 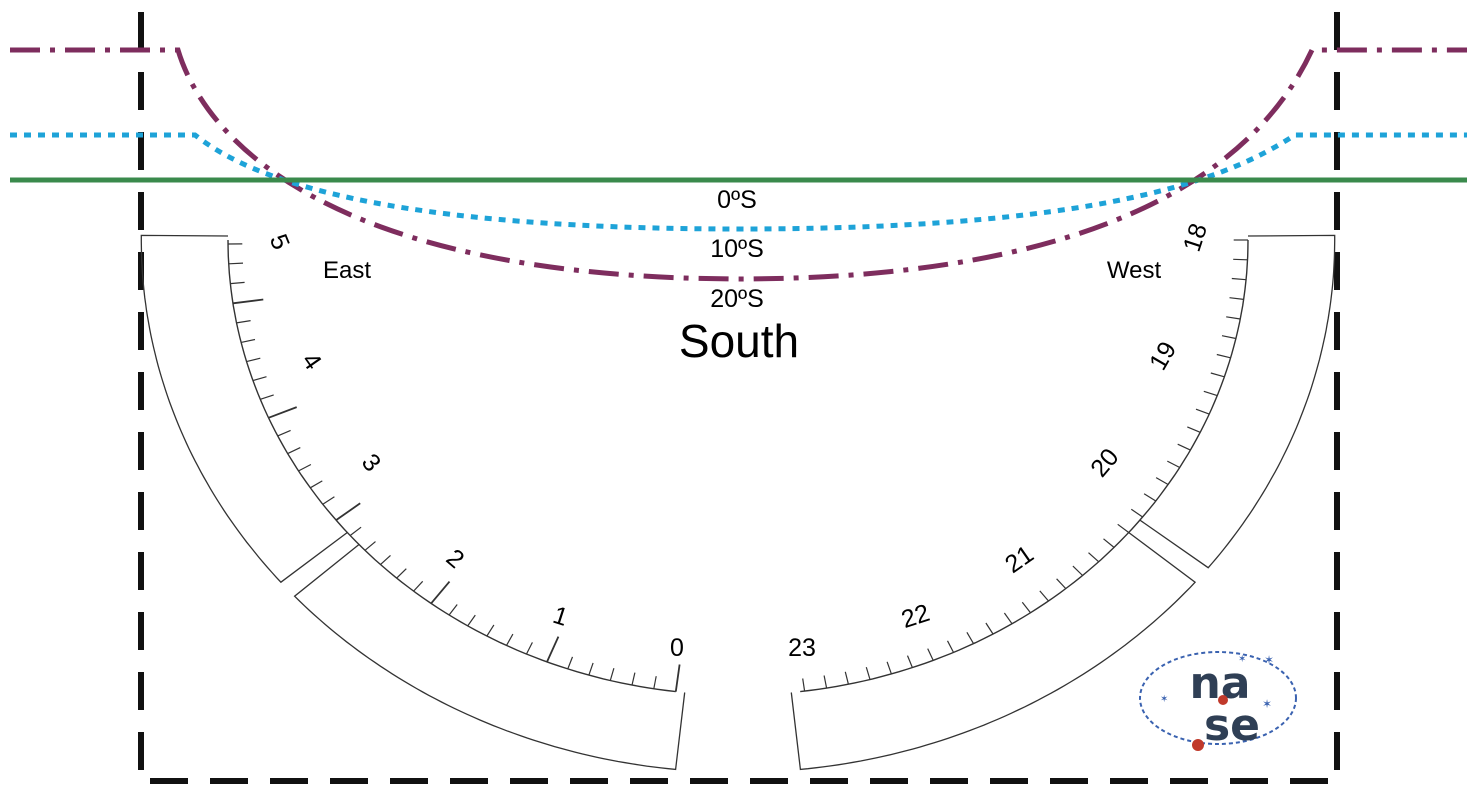 What do you see at coordinates (915, 616) in the screenshot?
I see `hour-label-22: 22` at bounding box center [915, 616].